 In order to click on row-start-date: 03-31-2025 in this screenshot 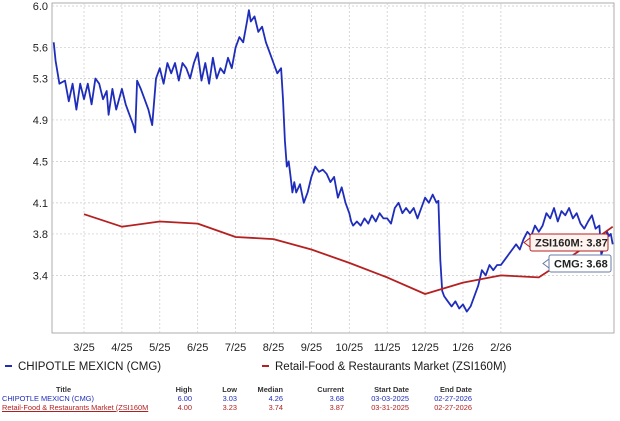, I will do `click(390, 407)`.